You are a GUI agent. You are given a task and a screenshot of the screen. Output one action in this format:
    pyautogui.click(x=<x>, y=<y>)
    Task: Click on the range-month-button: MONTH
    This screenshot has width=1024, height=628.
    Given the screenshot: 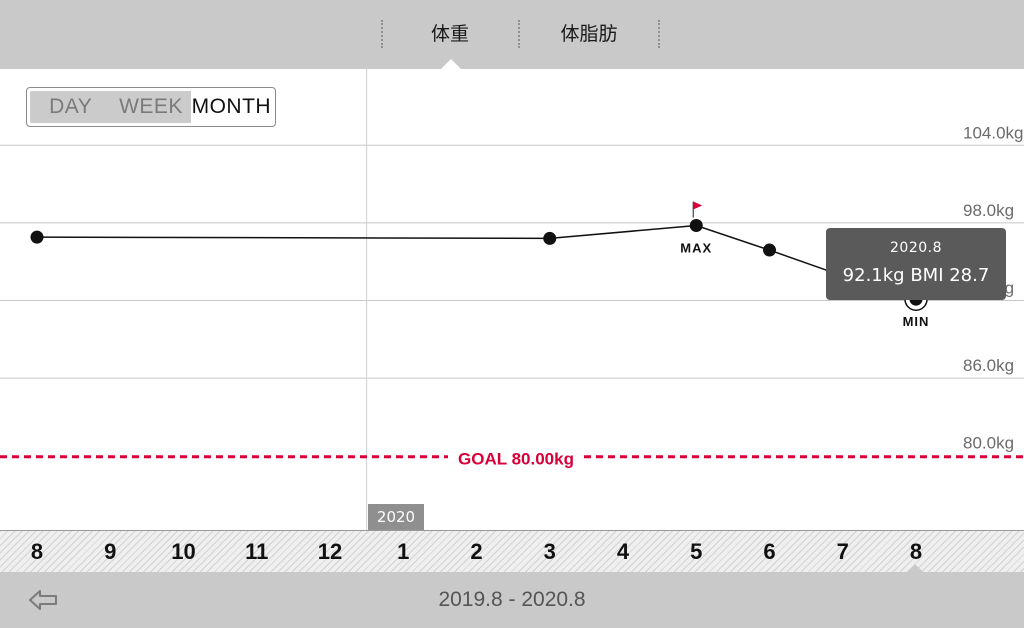 What is the action you would take?
    pyautogui.click(x=231, y=107)
    